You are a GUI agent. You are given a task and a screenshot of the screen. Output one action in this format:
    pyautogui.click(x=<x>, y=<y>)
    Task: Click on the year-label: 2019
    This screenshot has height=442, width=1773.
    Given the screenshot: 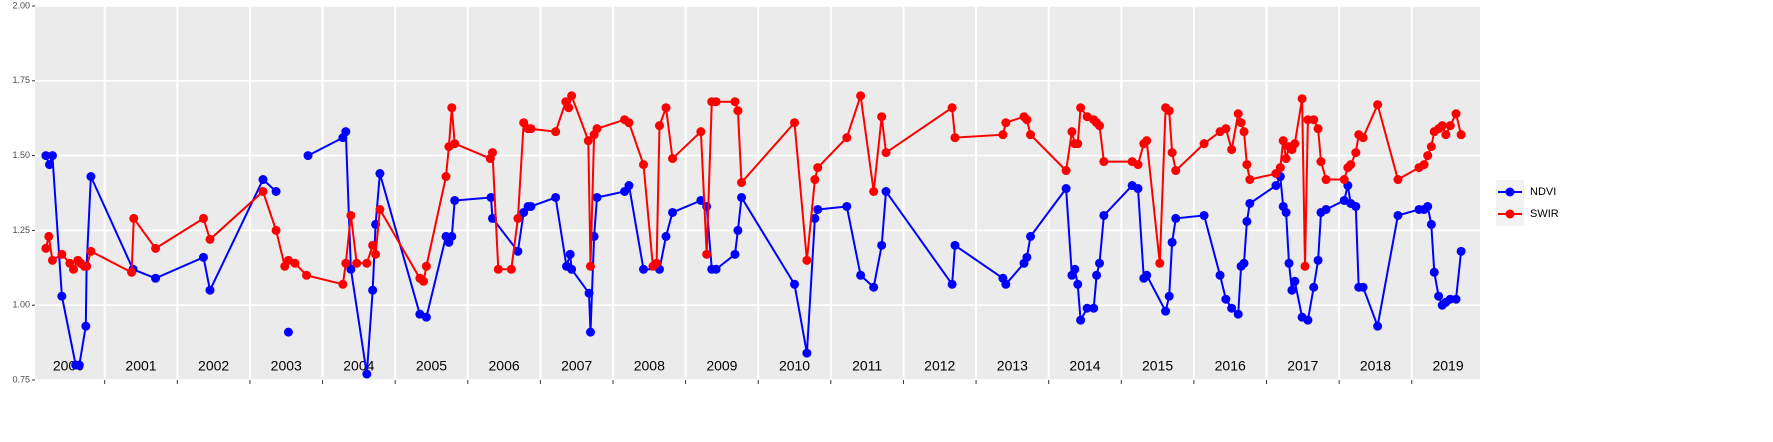 What is the action you would take?
    pyautogui.click(x=1447, y=366)
    